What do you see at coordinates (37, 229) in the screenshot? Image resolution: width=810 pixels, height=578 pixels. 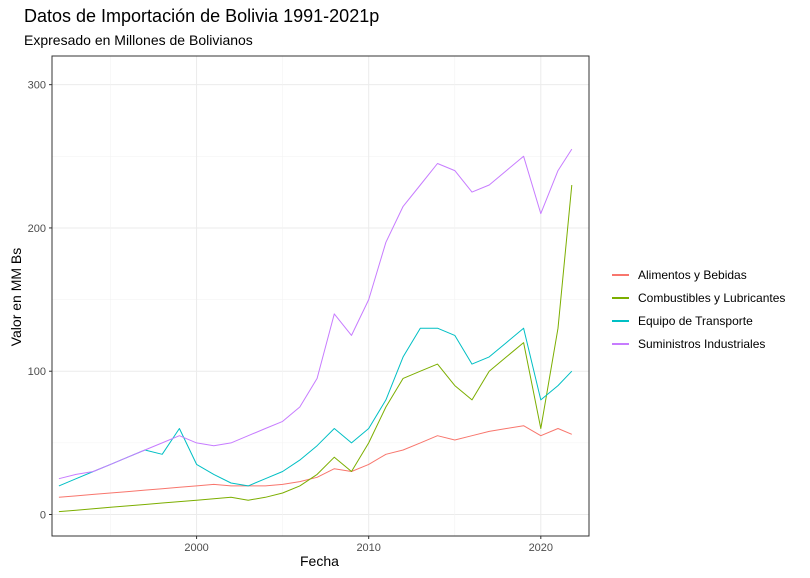 I see `y-tick-label: 200` at bounding box center [37, 229].